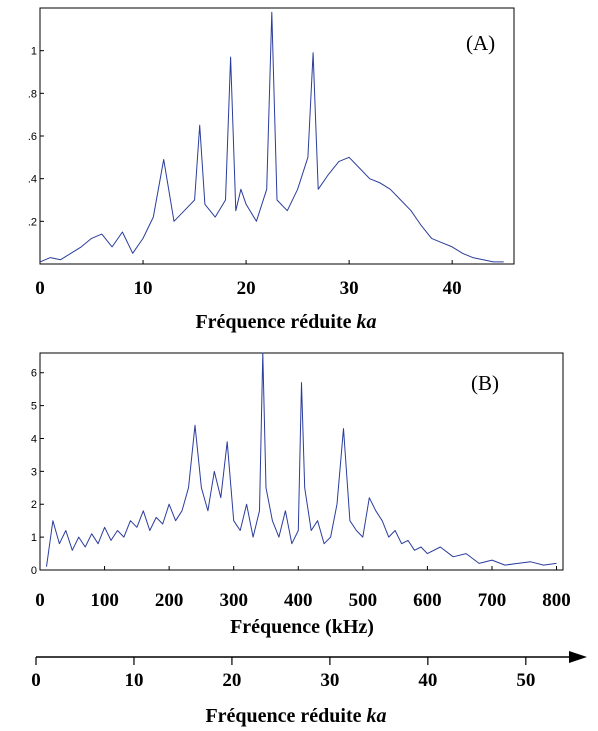 This screenshot has width=598, height=731. I want to click on panel-b-y-tick-label: 3, so click(34, 472).